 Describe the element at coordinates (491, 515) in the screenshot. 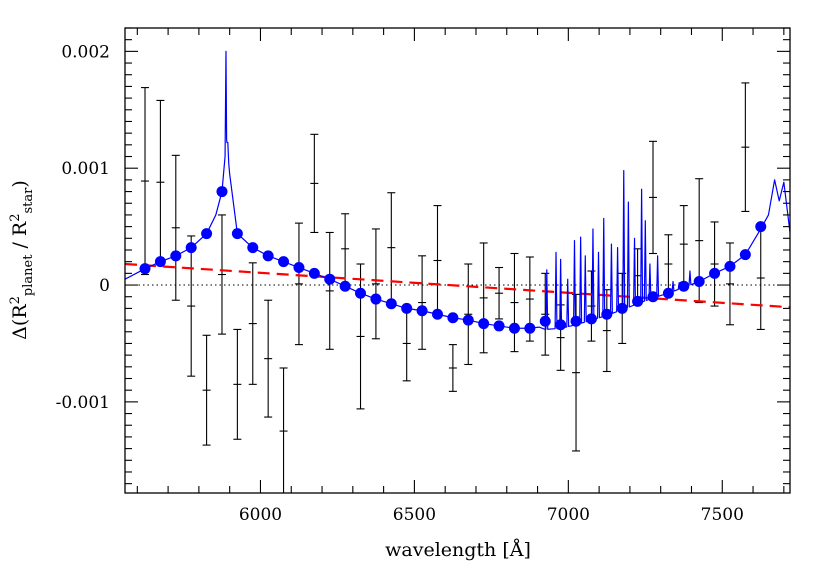

I see `x-tick-labels: 6000 6500 7000 7500` at that location.